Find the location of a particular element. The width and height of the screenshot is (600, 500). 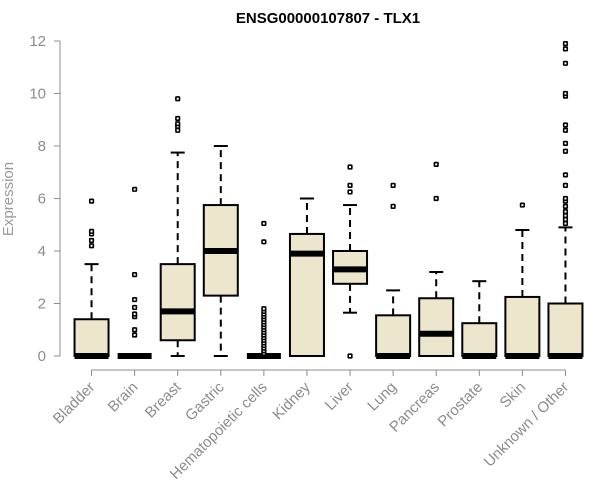

x-tick-label: Skin is located at coordinates (513, 395).